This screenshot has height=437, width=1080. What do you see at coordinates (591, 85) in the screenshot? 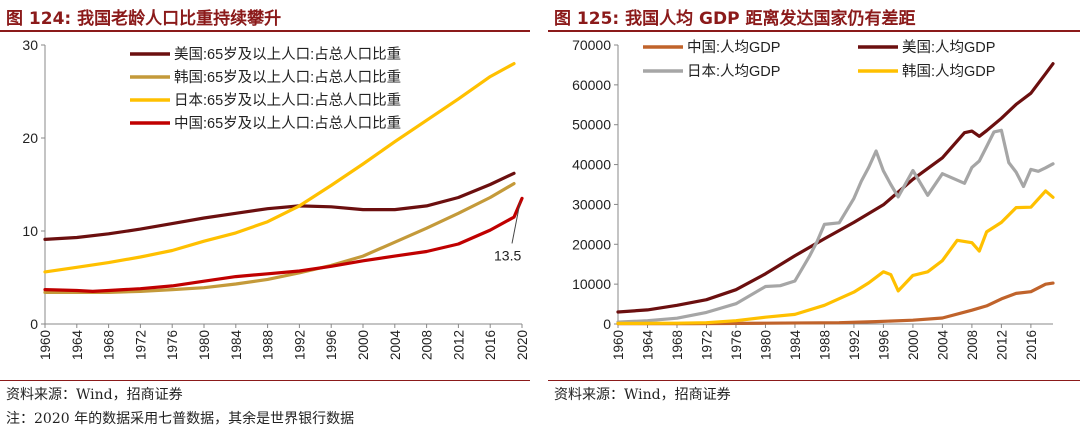
I see `y-tick-label: 60000` at bounding box center [591, 85].